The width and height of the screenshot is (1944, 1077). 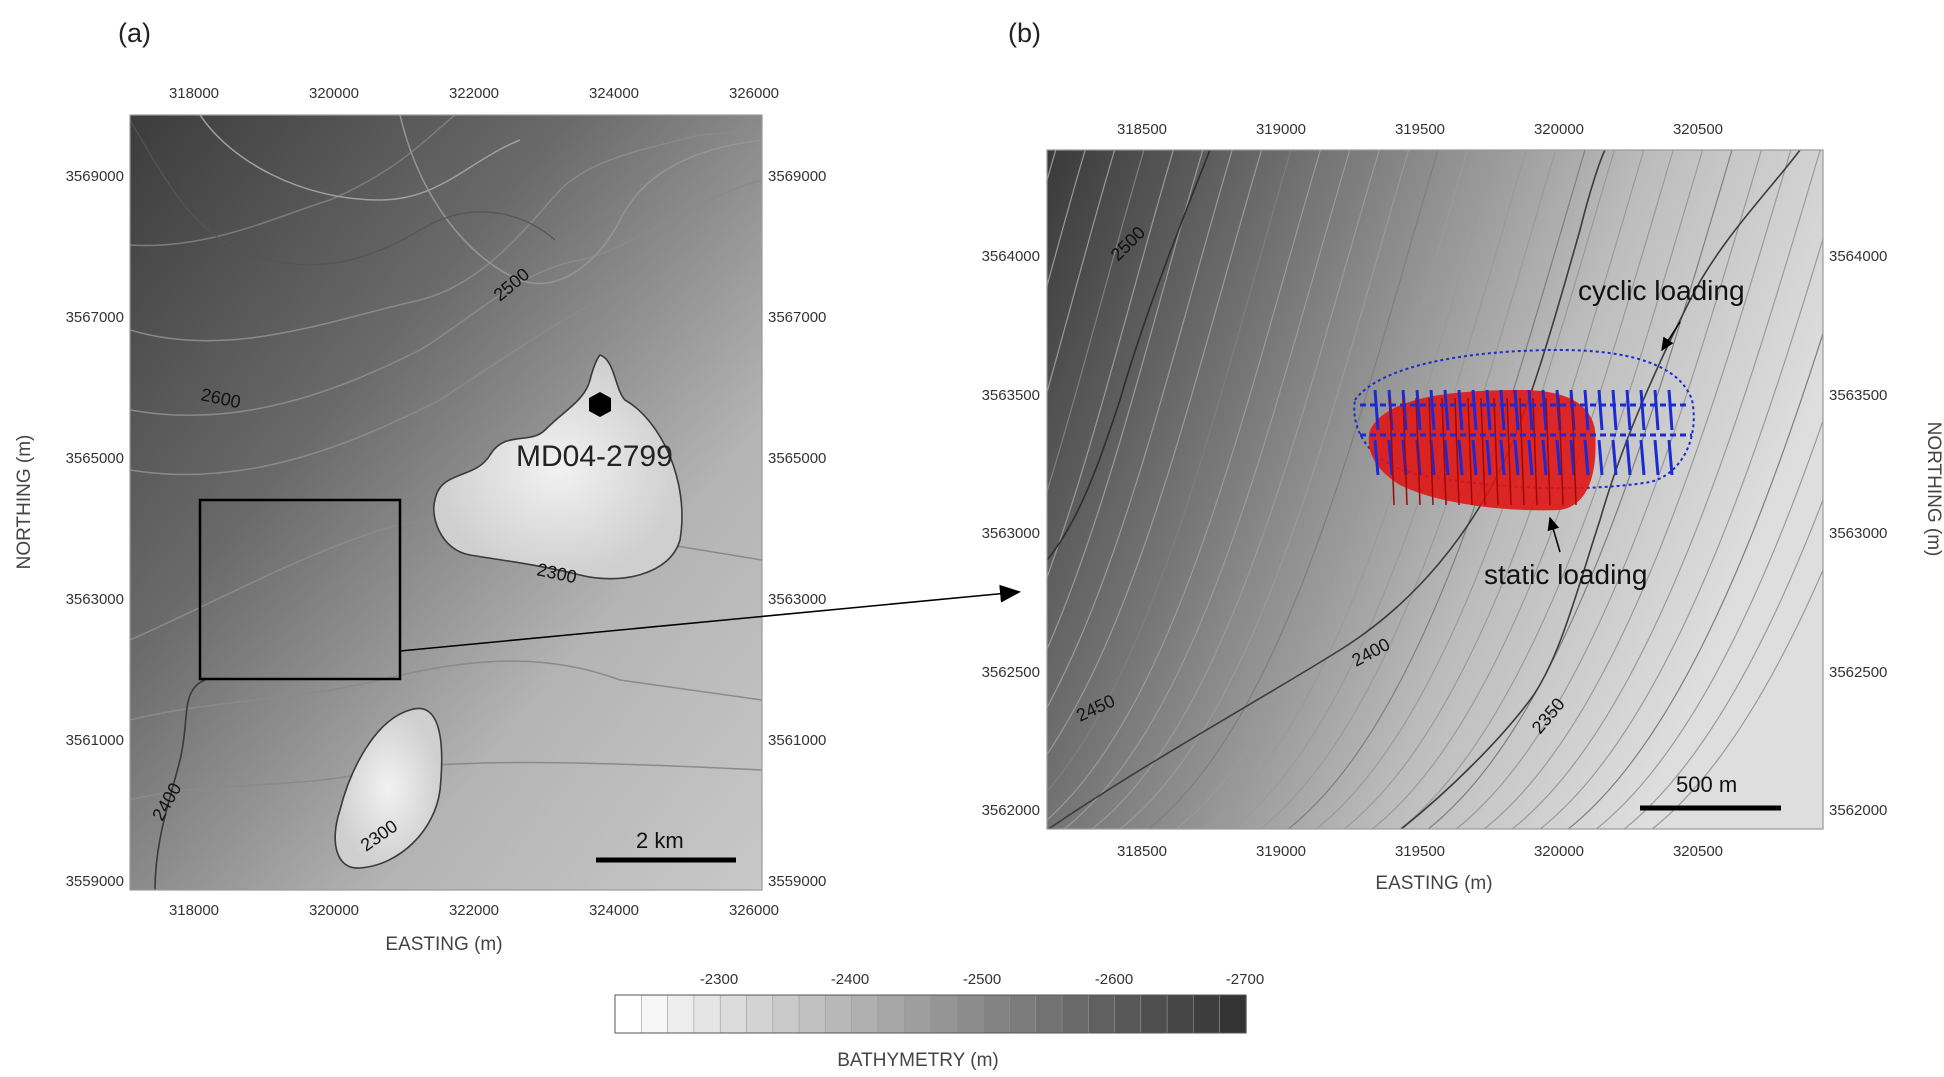 I want to click on panel-a-ytick-right: 3565000, so click(x=797, y=458).